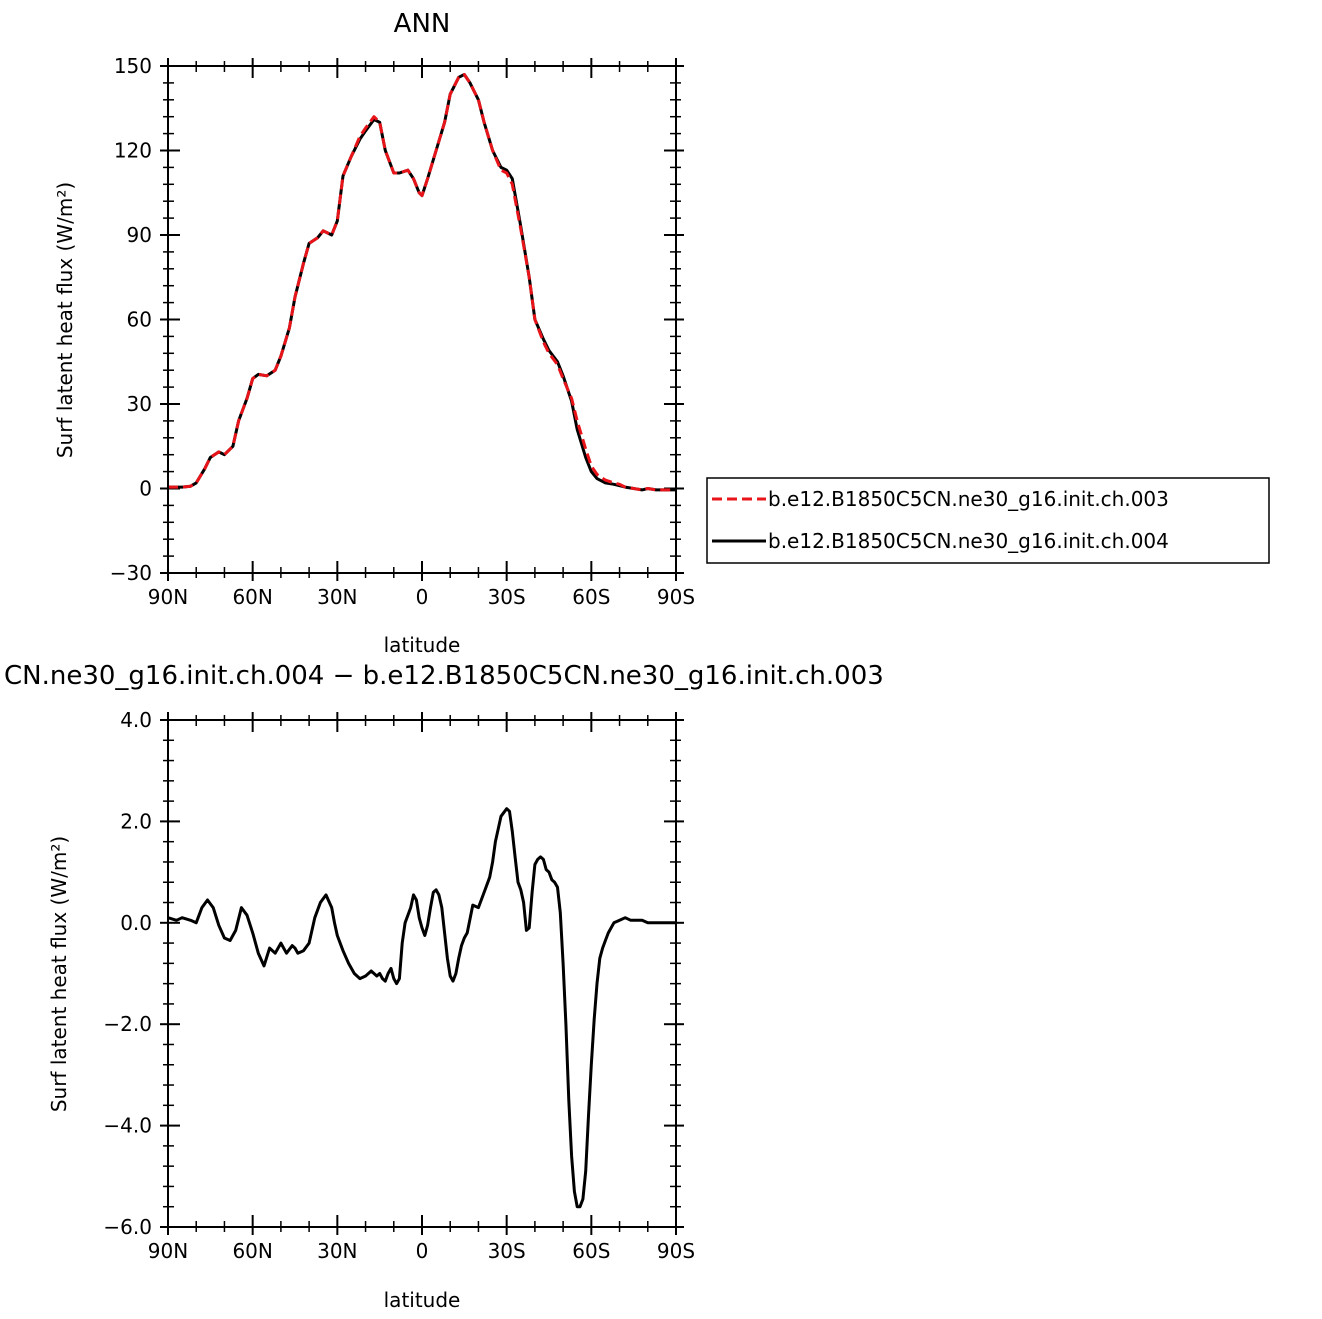  What do you see at coordinates (422, 645) in the screenshot?
I see `top-xlabel: latitude` at bounding box center [422, 645].